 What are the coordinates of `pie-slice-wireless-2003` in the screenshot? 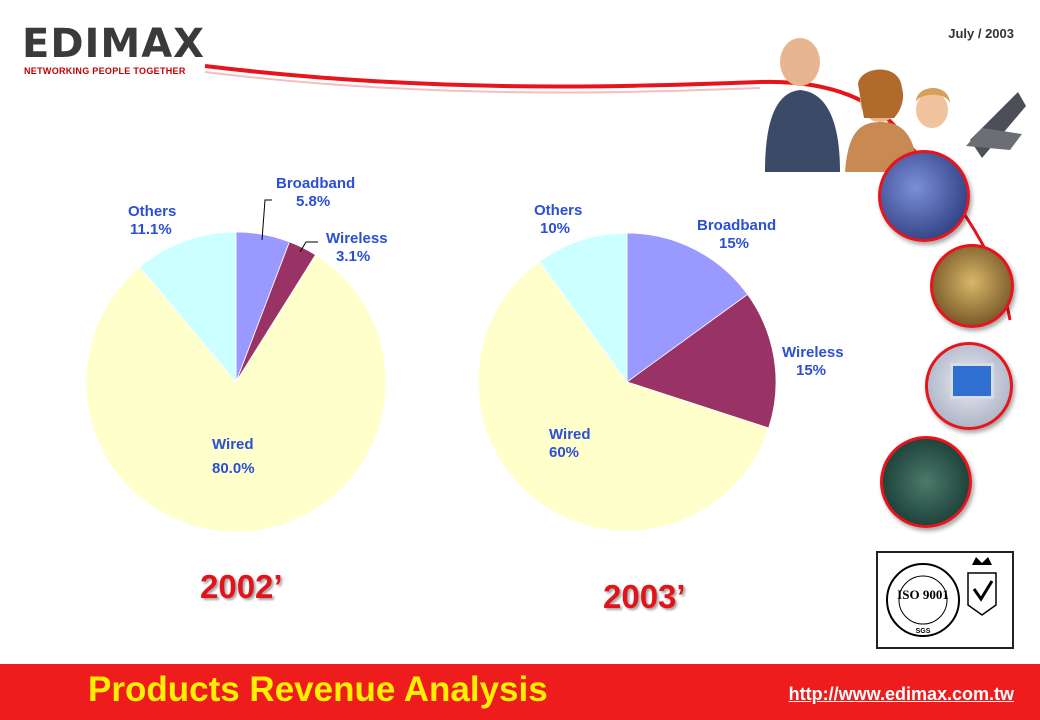 It's located at (701, 361).